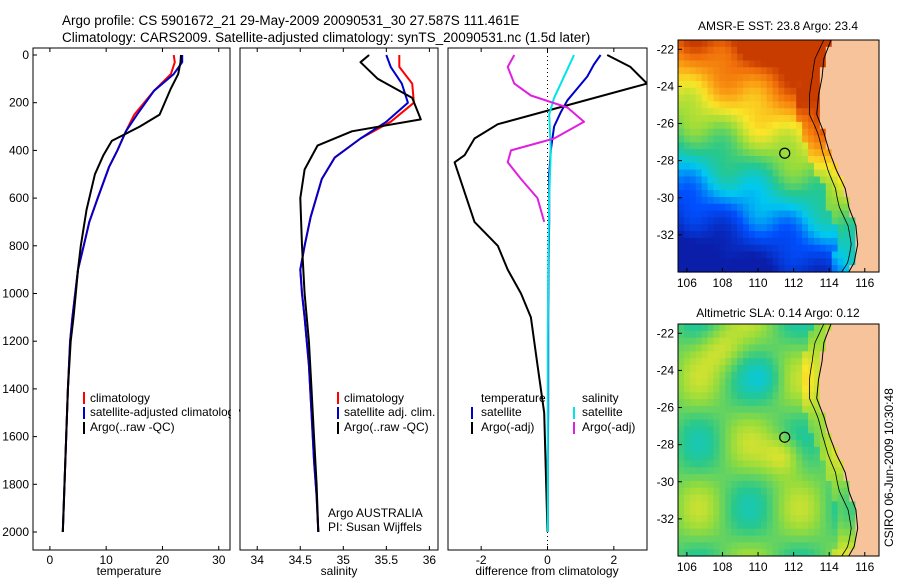  What do you see at coordinates (235, 415) in the screenshot?
I see `legend-clip-mask` at bounding box center [235, 415].